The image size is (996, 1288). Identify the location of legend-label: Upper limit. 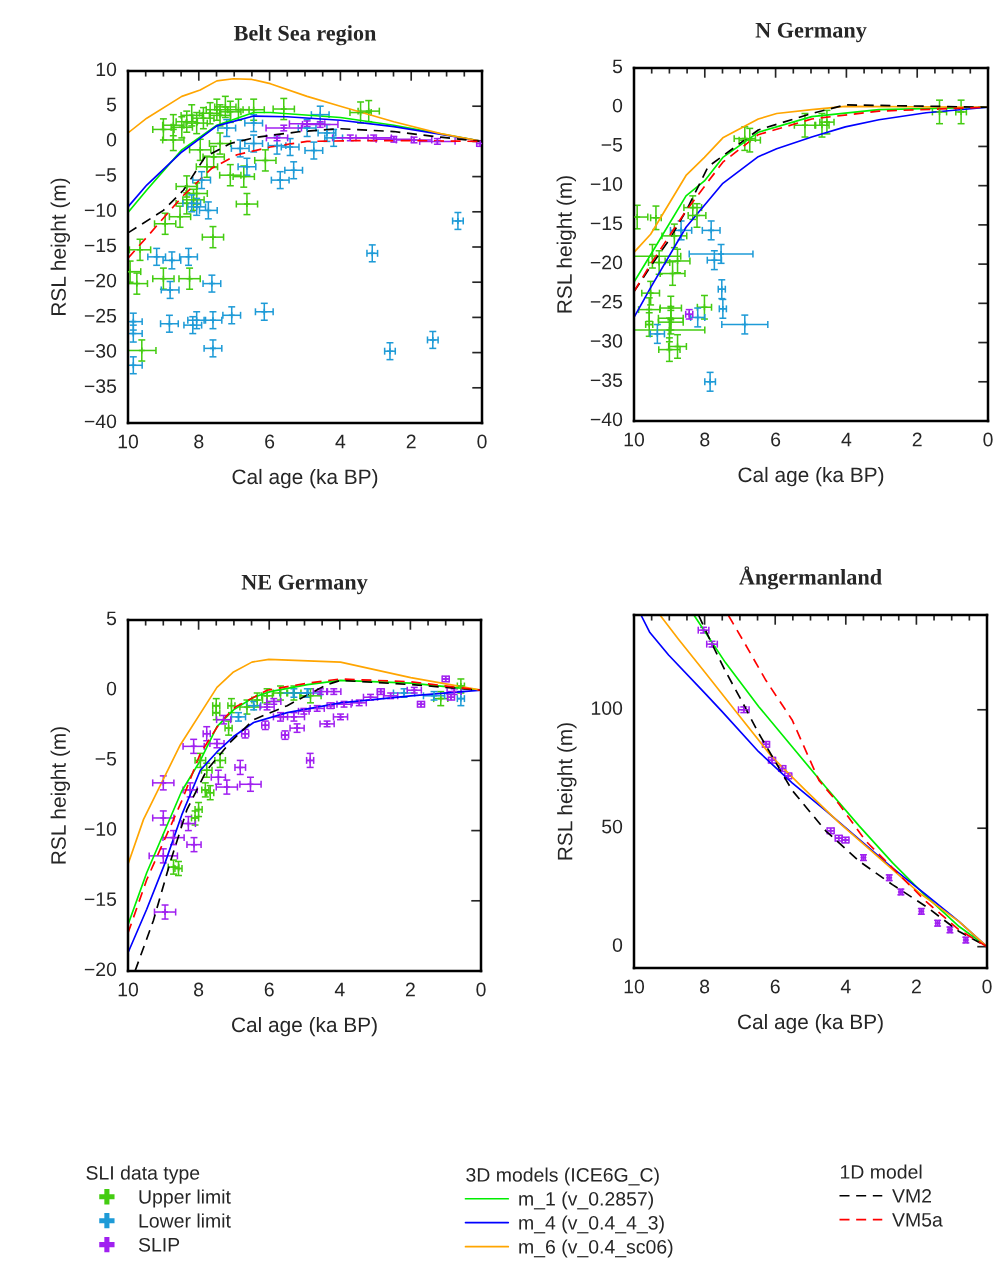
(185, 1198).